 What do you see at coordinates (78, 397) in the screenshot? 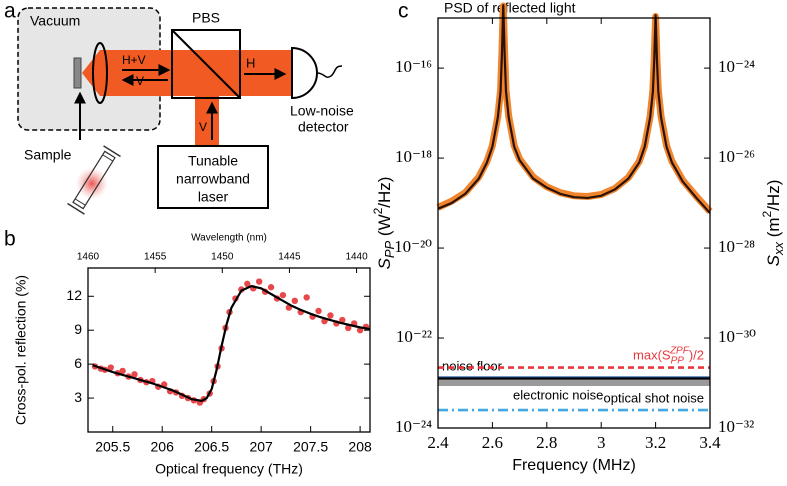
I see `y-tick-label: 3` at bounding box center [78, 397].